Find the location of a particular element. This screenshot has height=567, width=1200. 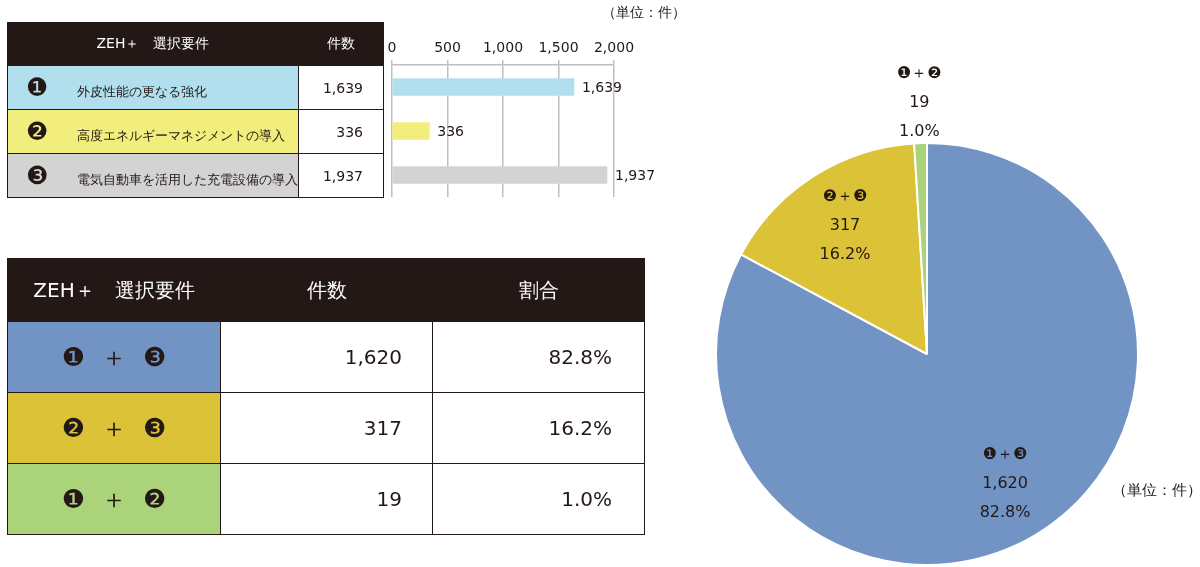

text: ZEH＋ 選択要件 is located at coordinates (114, 290).